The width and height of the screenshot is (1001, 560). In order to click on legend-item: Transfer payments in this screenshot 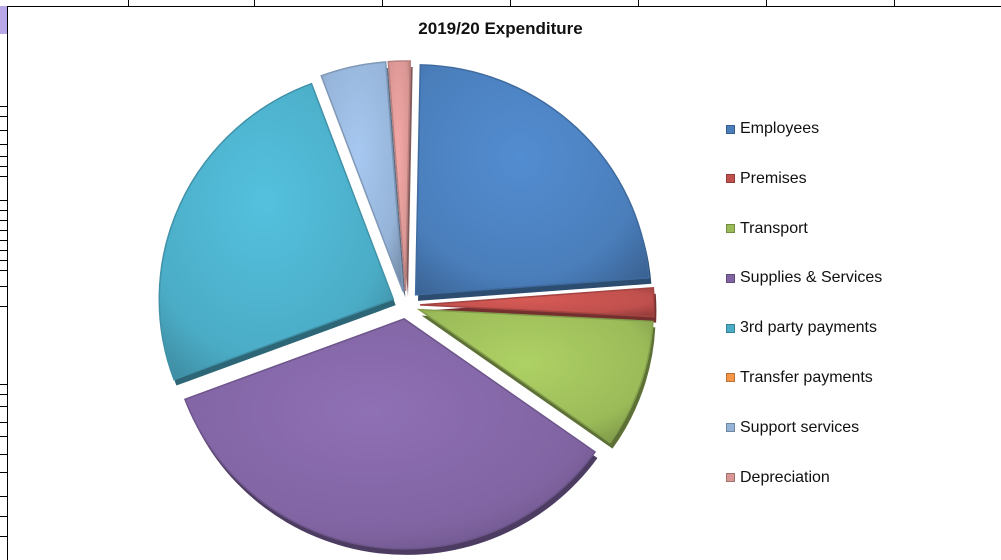, I will do `click(804, 378)`.